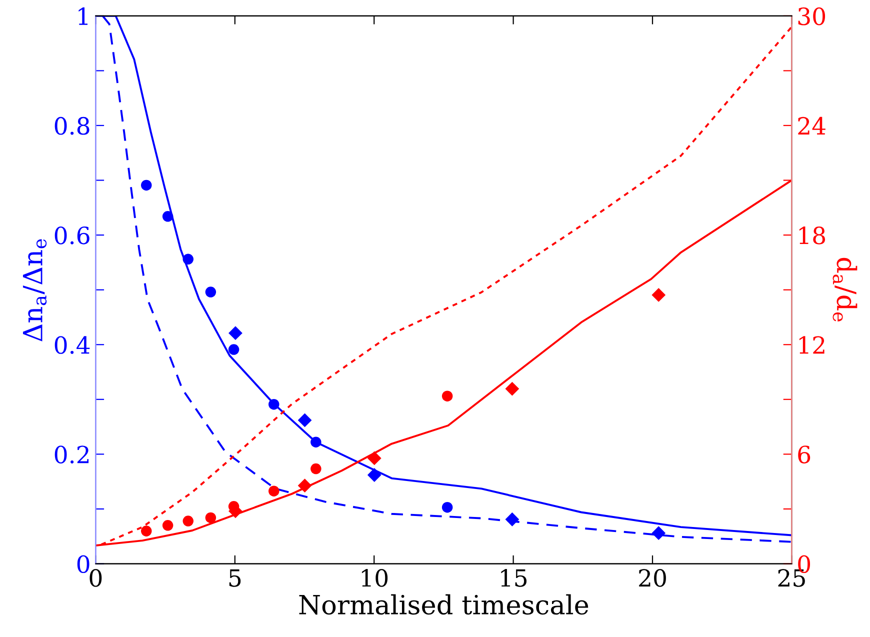 The height and width of the screenshot is (637, 870). What do you see at coordinates (845, 290) in the screenshot?
I see `y2-axis-title: d$_{a}$/d$_{e}$` at bounding box center [845, 290].